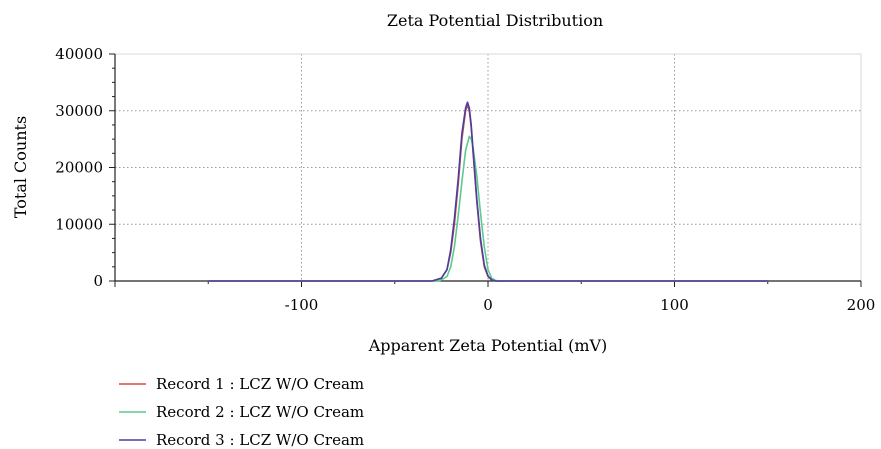 The width and height of the screenshot is (881, 449). Describe the element at coordinates (79, 111) in the screenshot. I see `y-tick-label: 30000` at that location.